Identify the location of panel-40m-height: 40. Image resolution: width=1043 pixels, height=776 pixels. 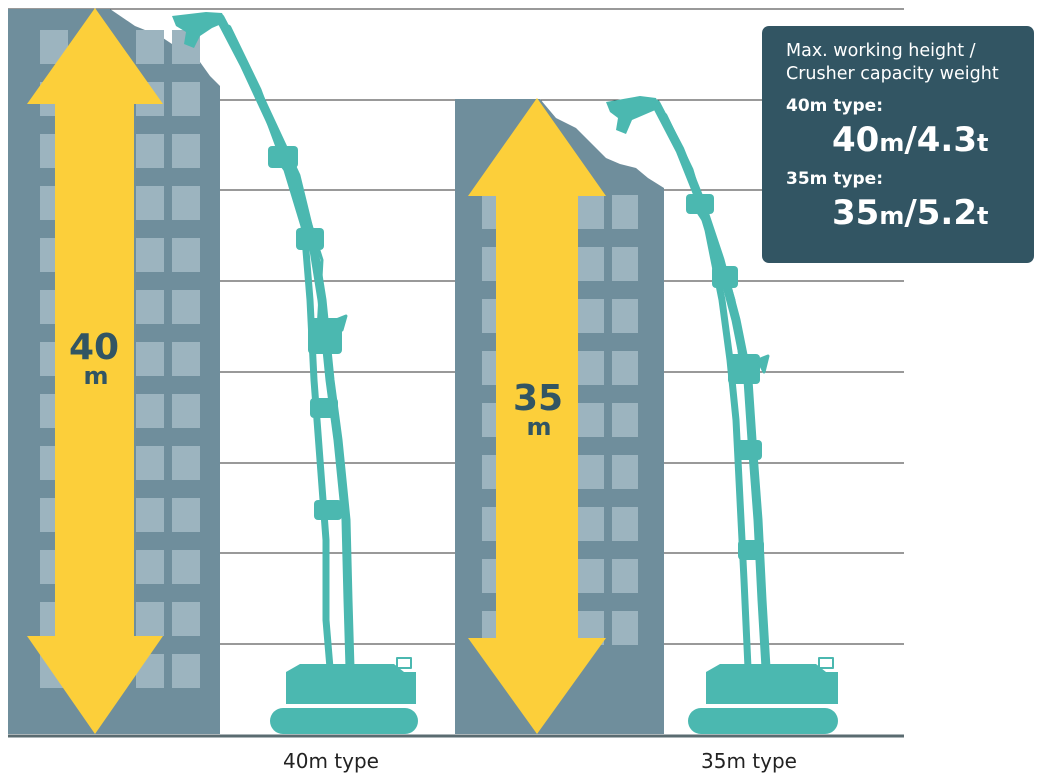
(856, 140).